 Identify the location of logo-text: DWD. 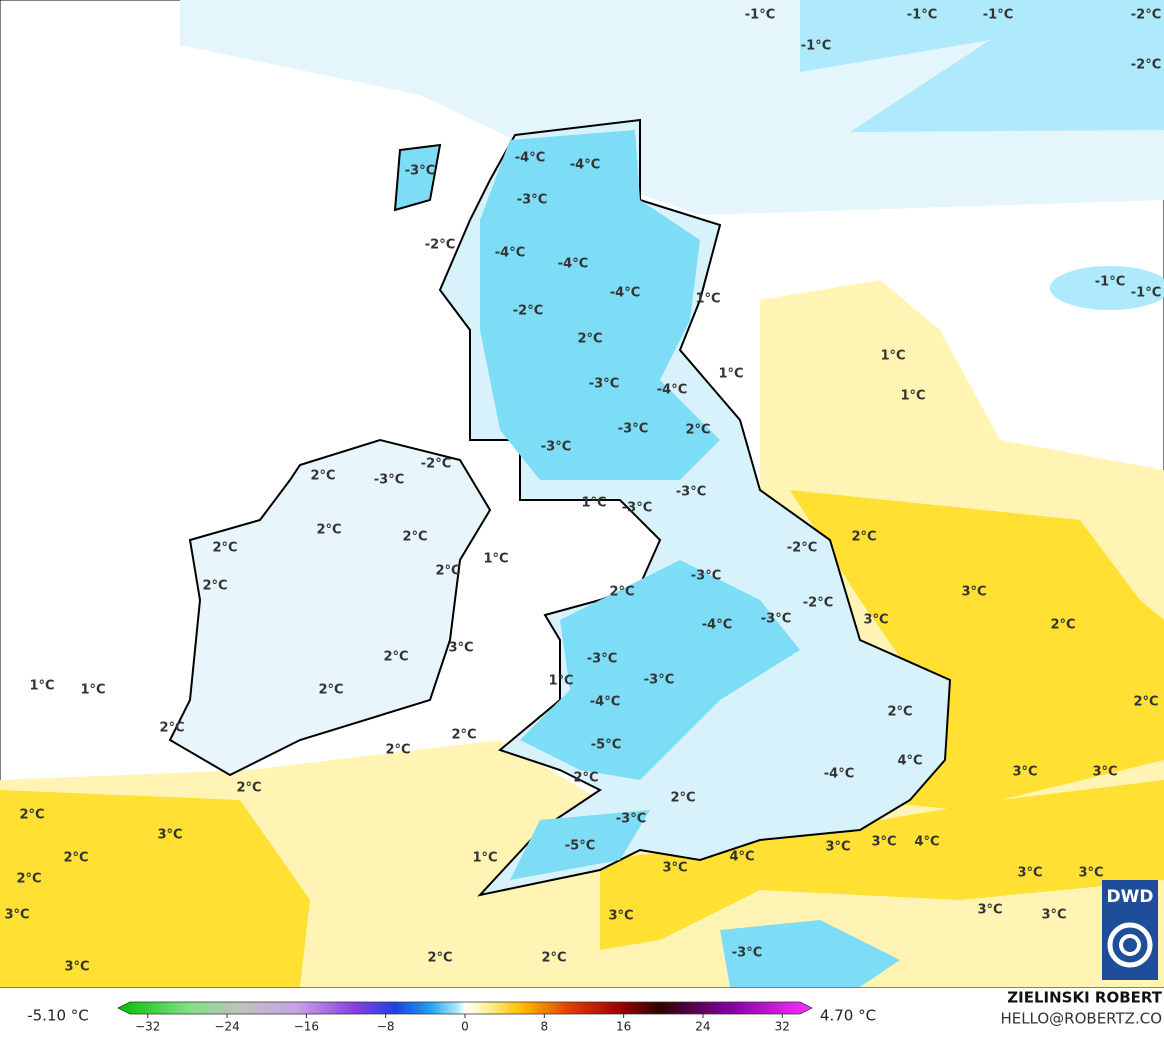
(1130, 897).